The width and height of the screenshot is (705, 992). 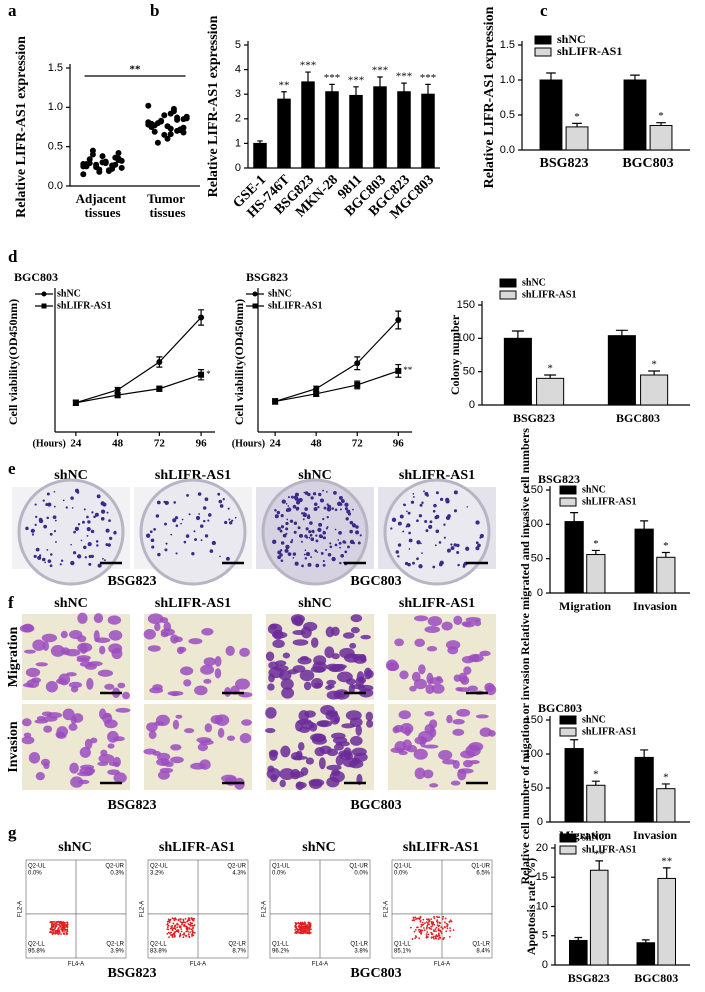 What do you see at coordinates (11, 602) in the screenshot?
I see `panel-label: f` at bounding box center [11, 602].